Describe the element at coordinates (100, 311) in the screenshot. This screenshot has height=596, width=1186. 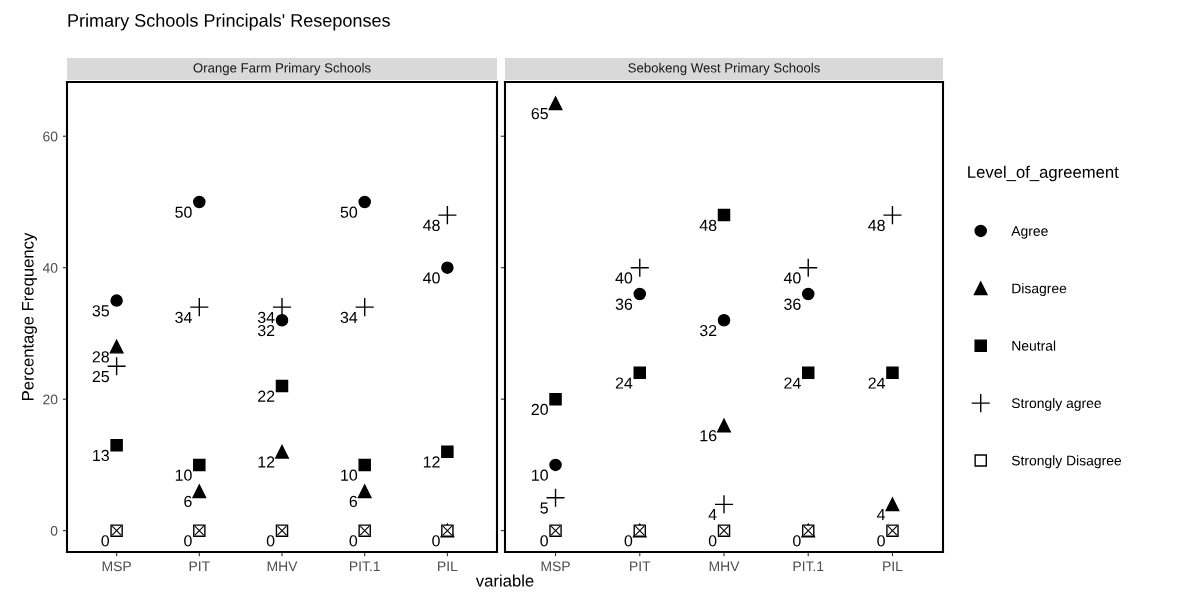
I see `data-label: 35` at that location.